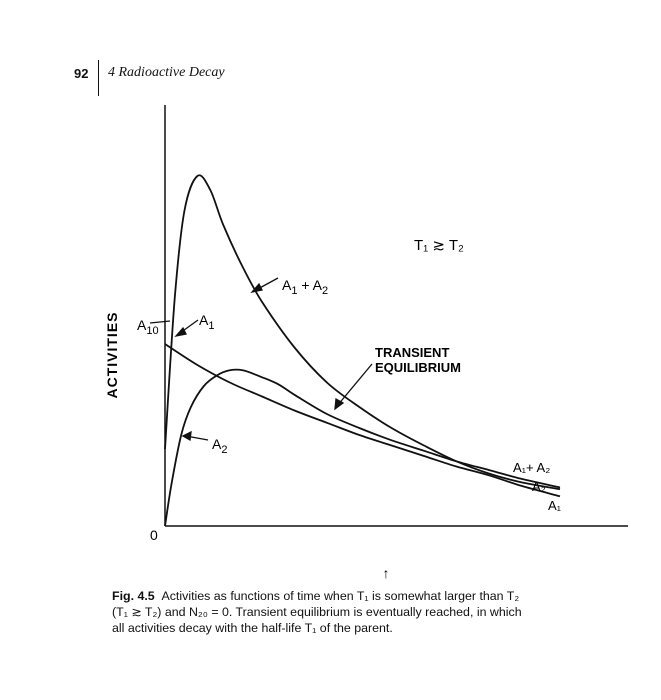  What do you see at coordinates (256, 288) in the screenshot?
I see `sum-leader-arrowhead` at bounding box center [256, 288].